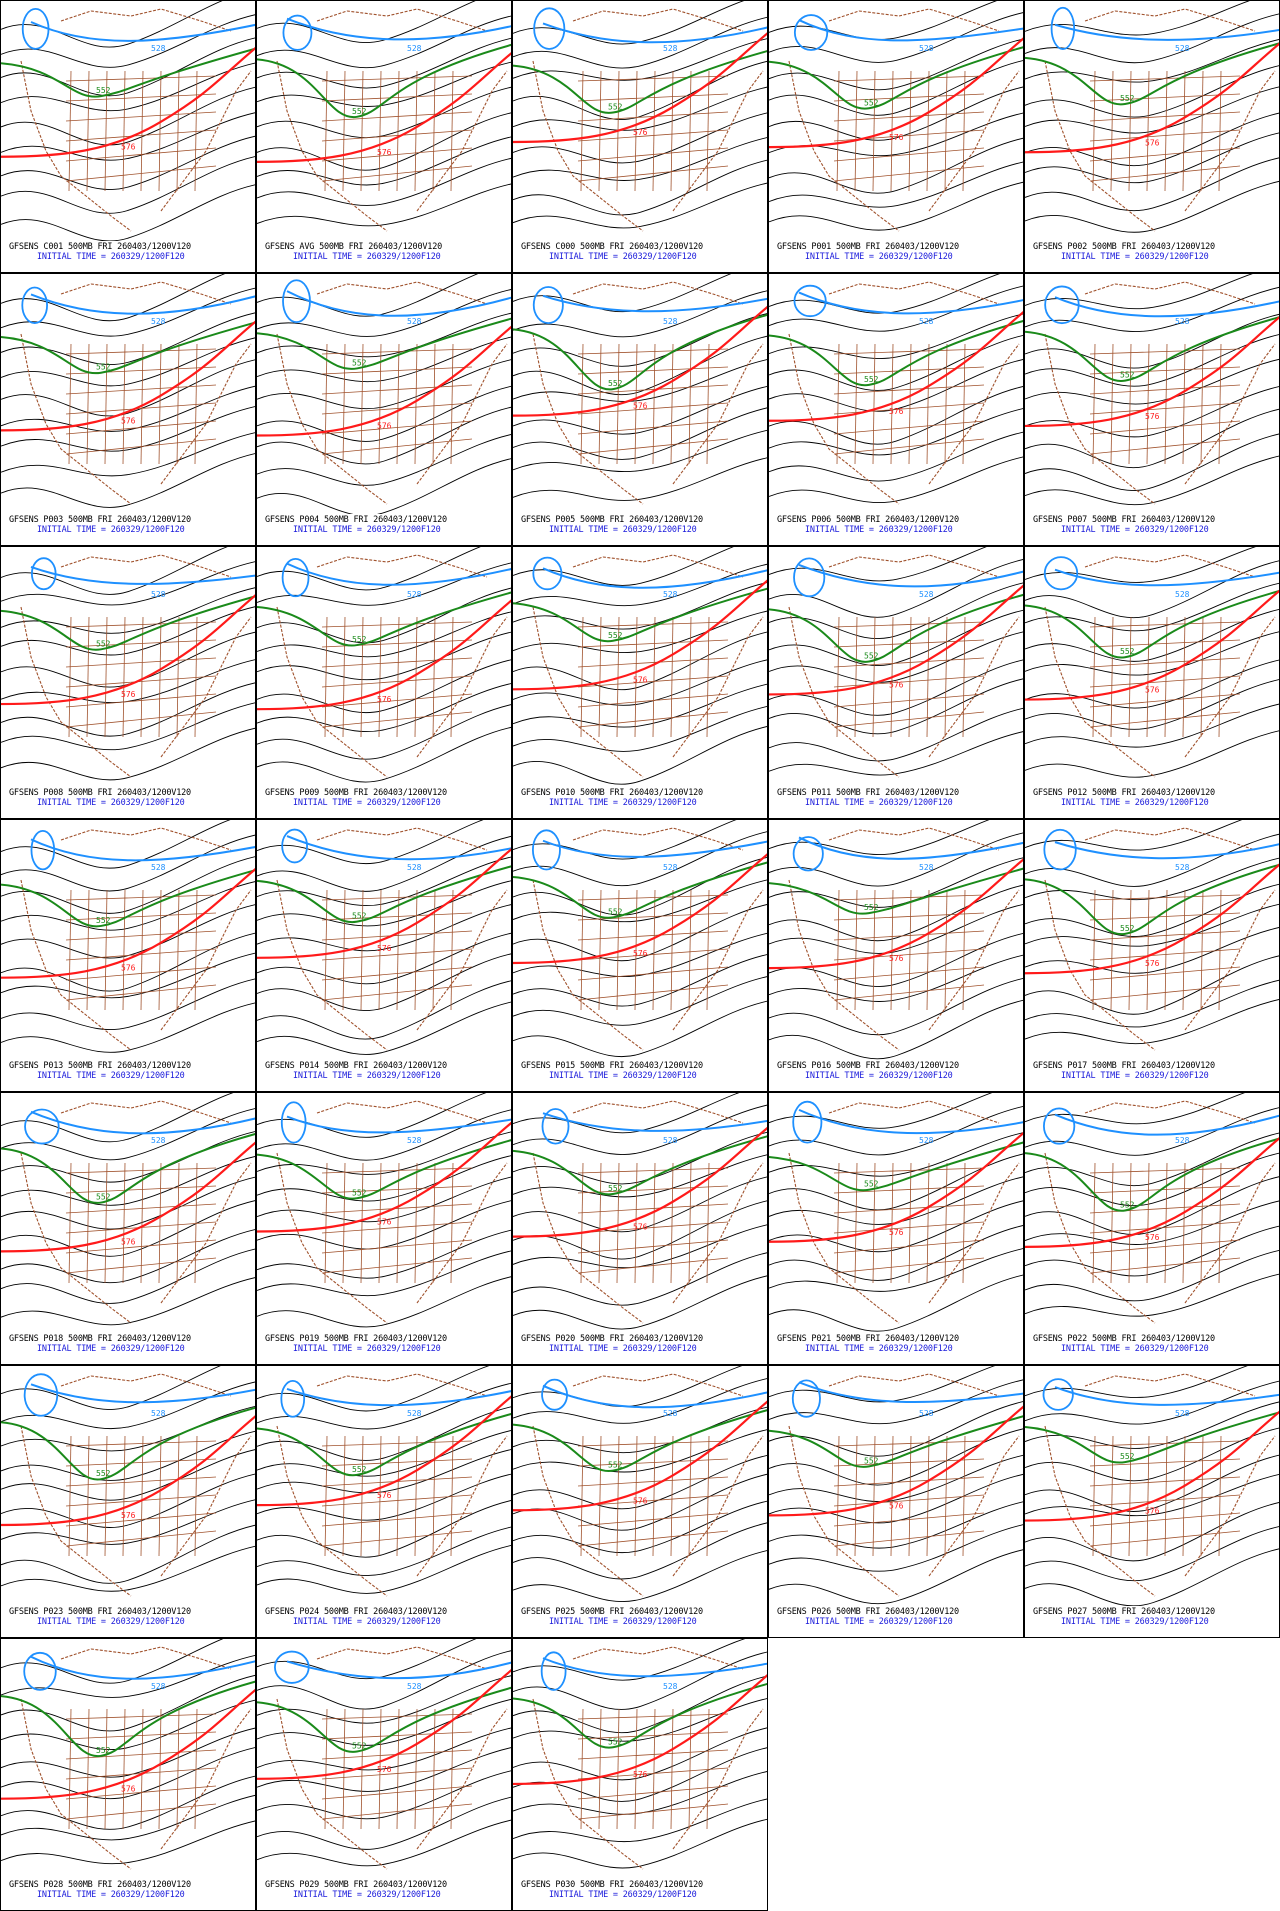  Describe the element at coordinates (612, 1885) in the screenshot. I see `panel-title: GFSENS P030 500MB FRI 260403/1200V120` at that location.